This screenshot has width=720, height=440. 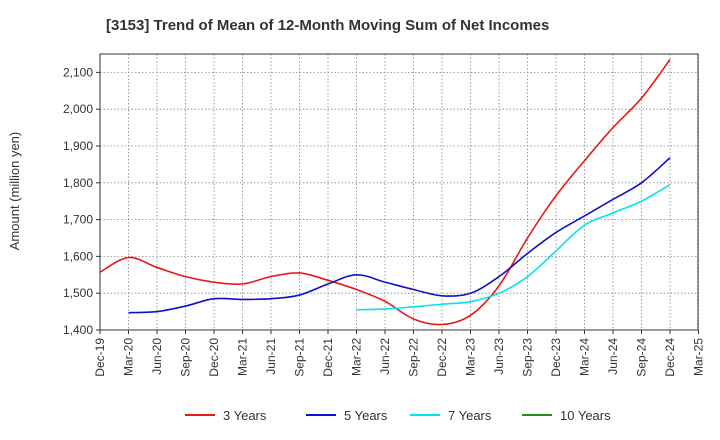 I want to click on legend-label: 5 Years, so click(x=366, y=415).